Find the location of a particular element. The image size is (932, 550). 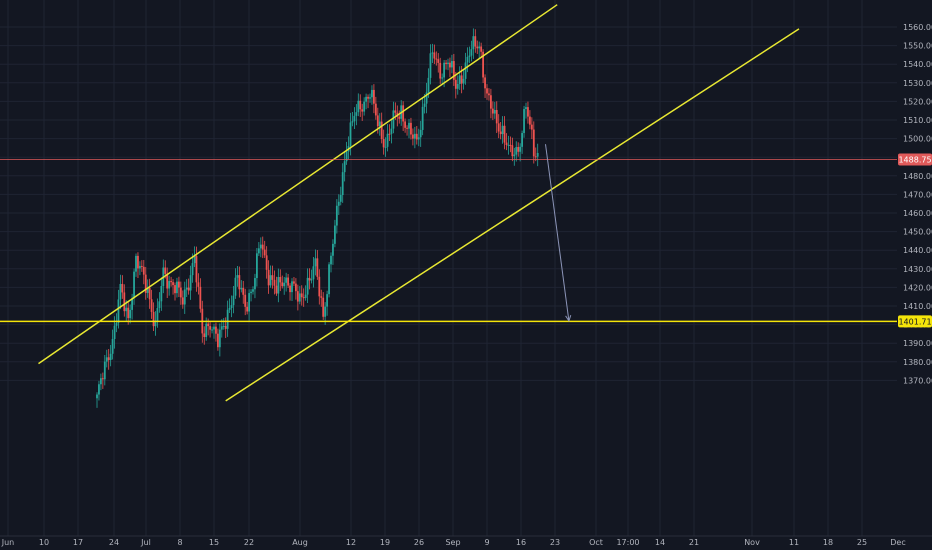

x-tick-label: 21 is located at coordinates (694, 542).